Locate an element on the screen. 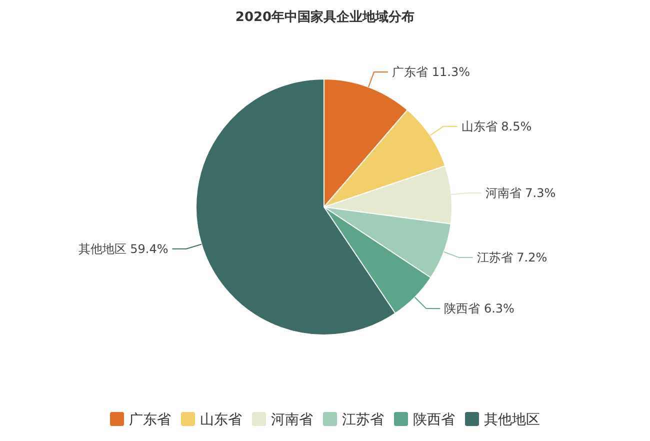 This screenshot has width=650, height=441. legend-label: 陕西省 is located at coordinates (434, 420).